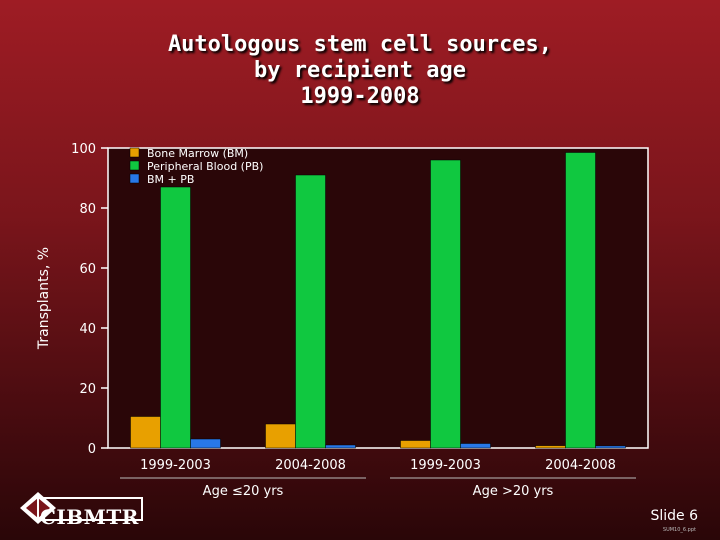 This screenshot has height=540, width=720. What do you see at coordinates (134, 165) in the screenshot?
I see `legend-swatch-pb` at bounding box center [134, 165].